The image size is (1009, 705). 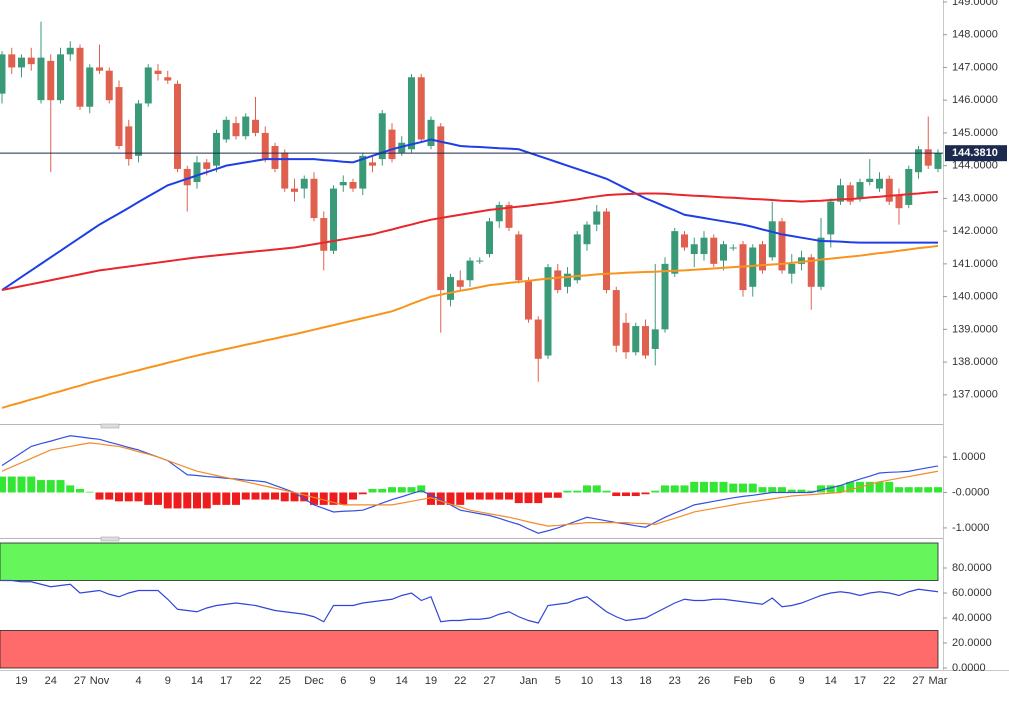 What do you see at coordinates (470, 241) in the screenshot?
I see `moving-average-line` at bounding box center [470, 241].